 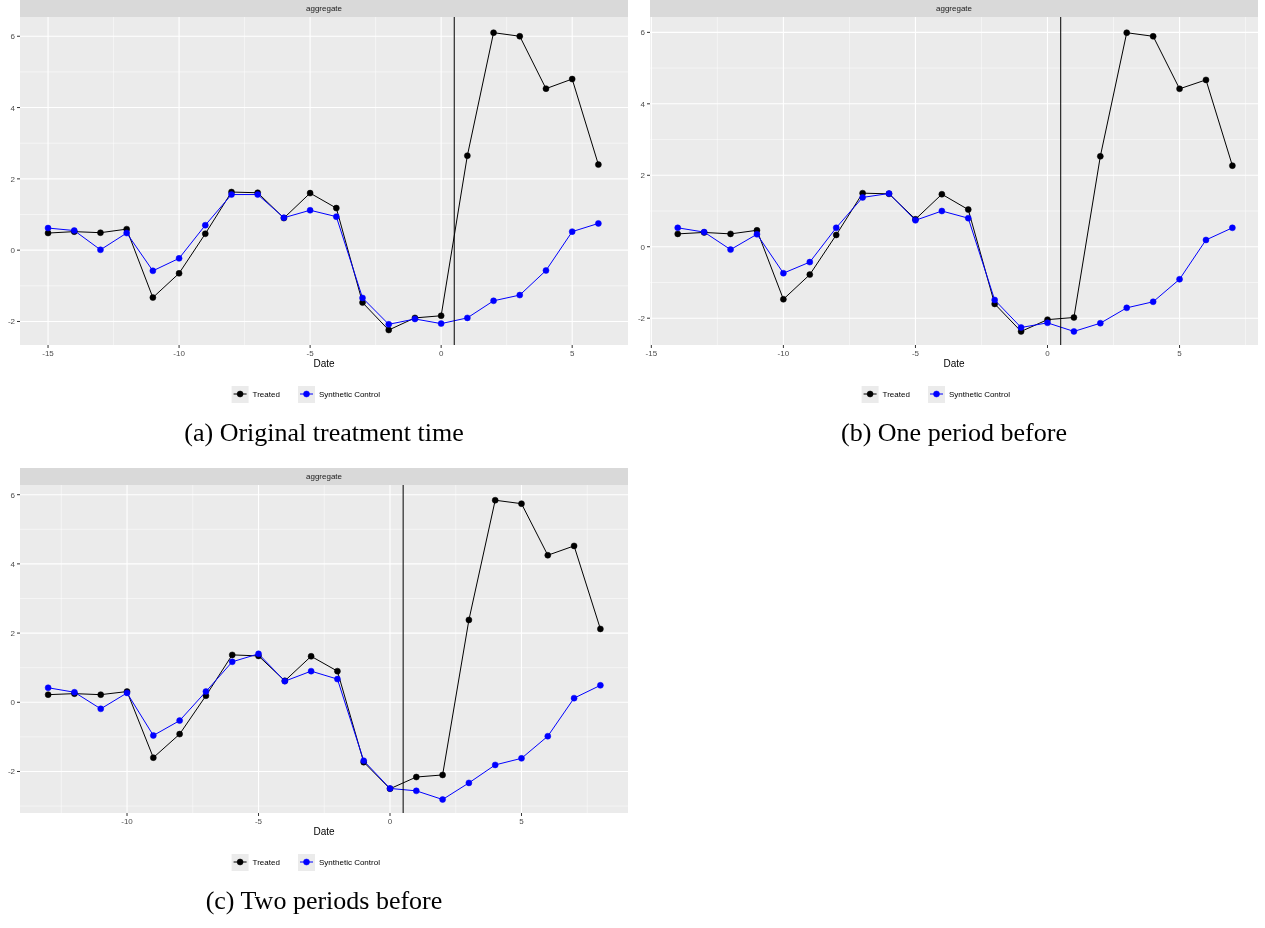 What do you see at coordinates (954, 432) in the screenshot?
I see `text: (b) One period before` at bounding box center [954, 432].